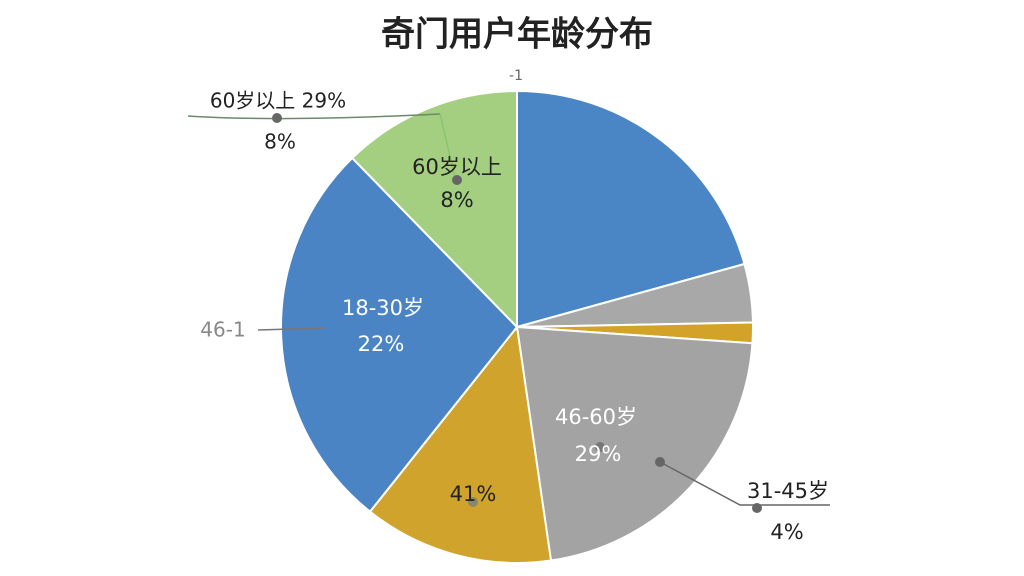 The image size is (1024, 576). Describe the element at coordinates (278, 101) in the screenshot. I see `annotation: 60岁以上 29%` at that location.